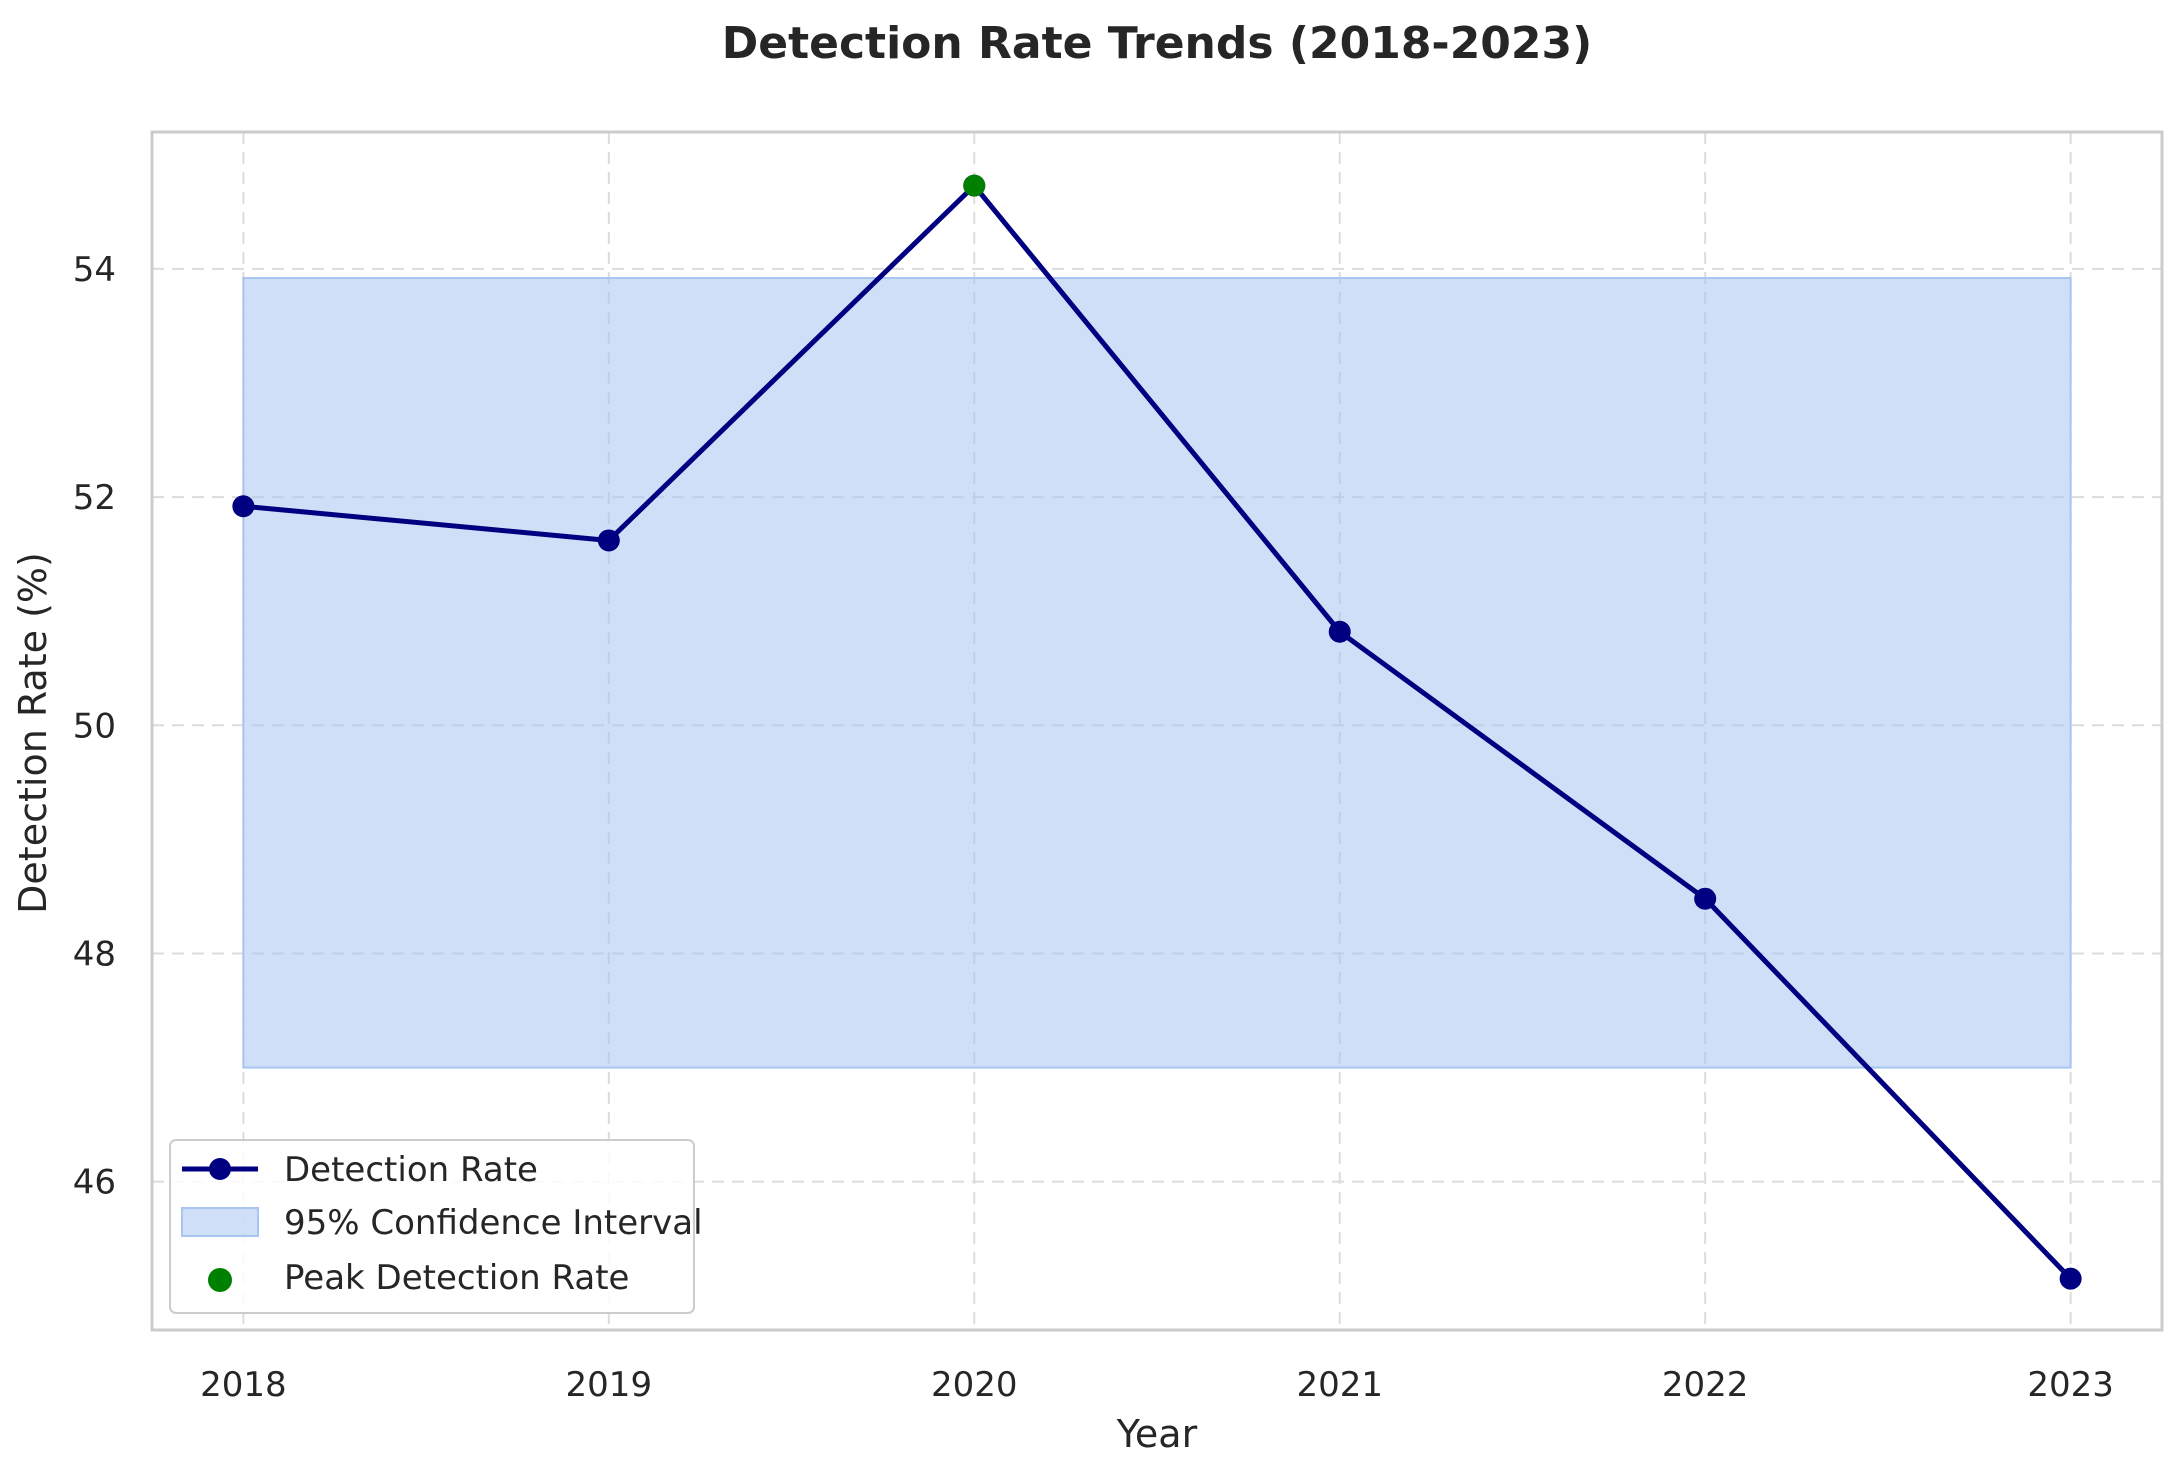 The width and height of the screenshot is (2175, 1470). Describe the element at coordinates (220, 1169) in the screenshot. I see `legend-line-marker` at that location.